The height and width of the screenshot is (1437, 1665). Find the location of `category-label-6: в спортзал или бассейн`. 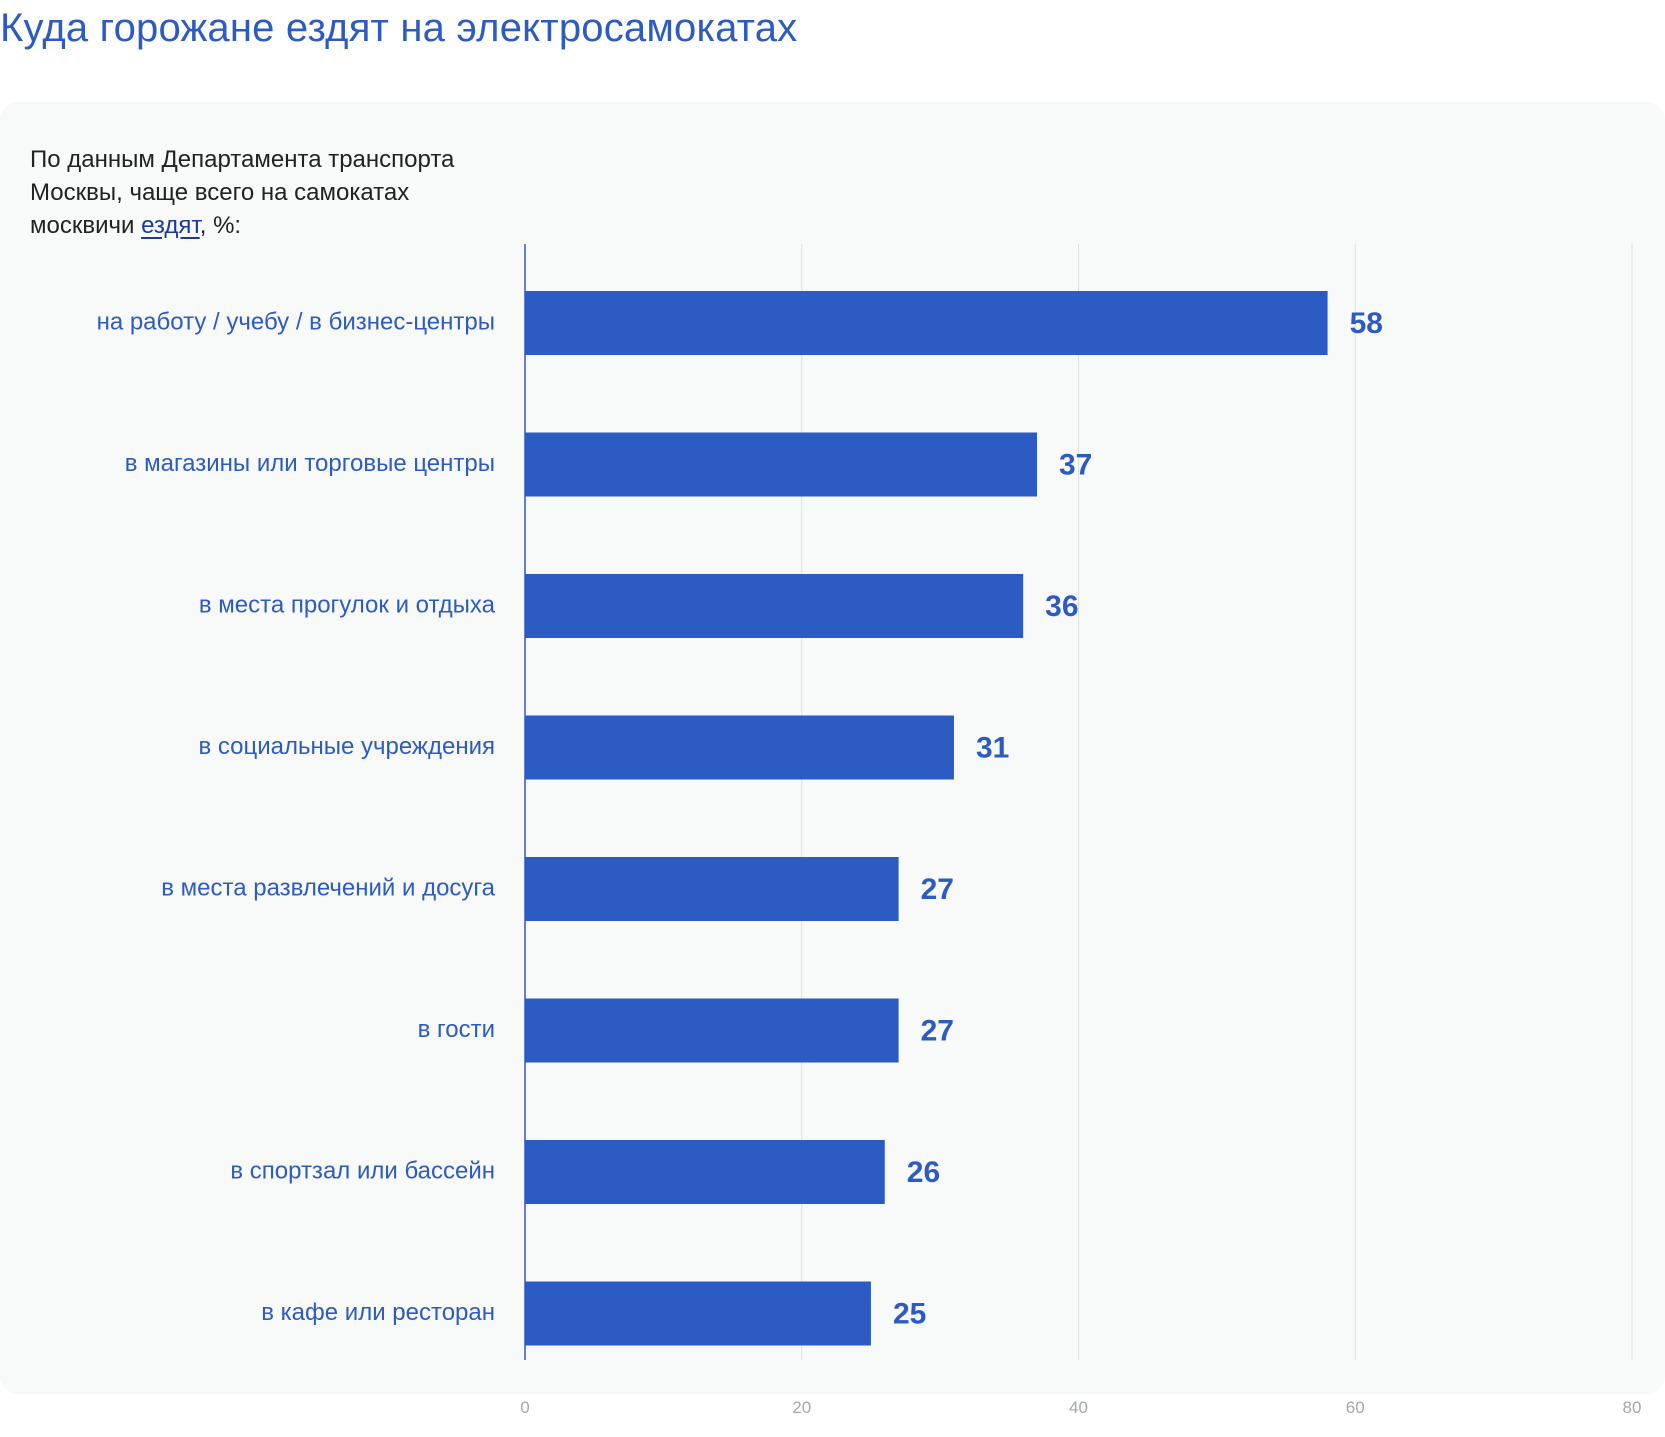

category-label-6: в спортзал или бассейн is located at coordinates (362, 1170).